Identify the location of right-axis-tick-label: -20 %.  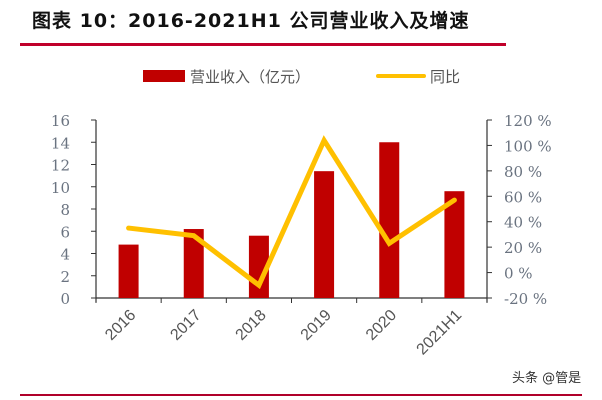
(525, 299).